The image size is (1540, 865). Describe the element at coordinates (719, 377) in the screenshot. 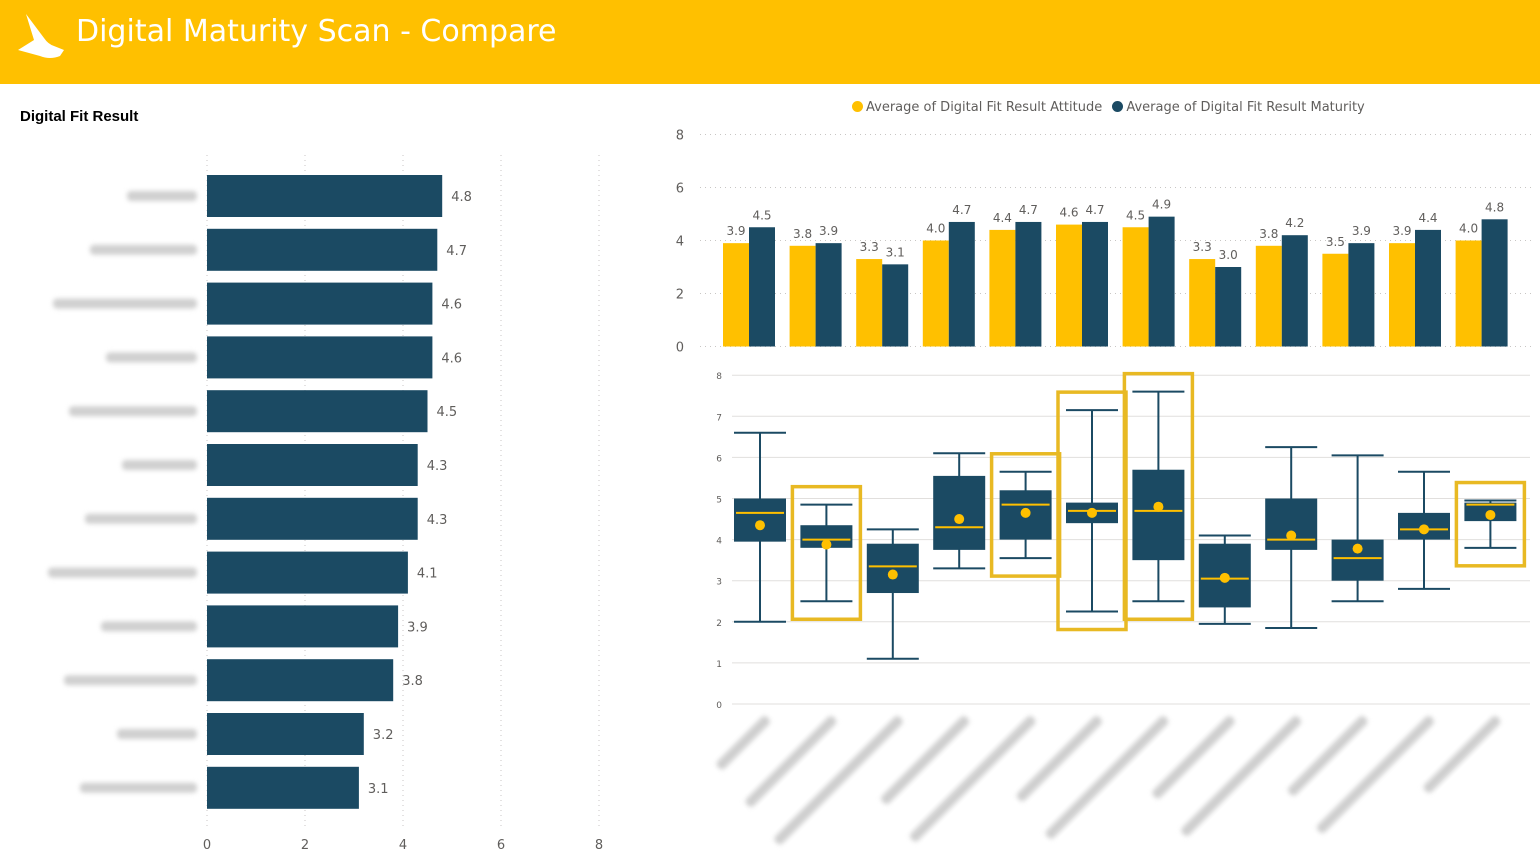

I see `y-tick-label: 8` at that location.